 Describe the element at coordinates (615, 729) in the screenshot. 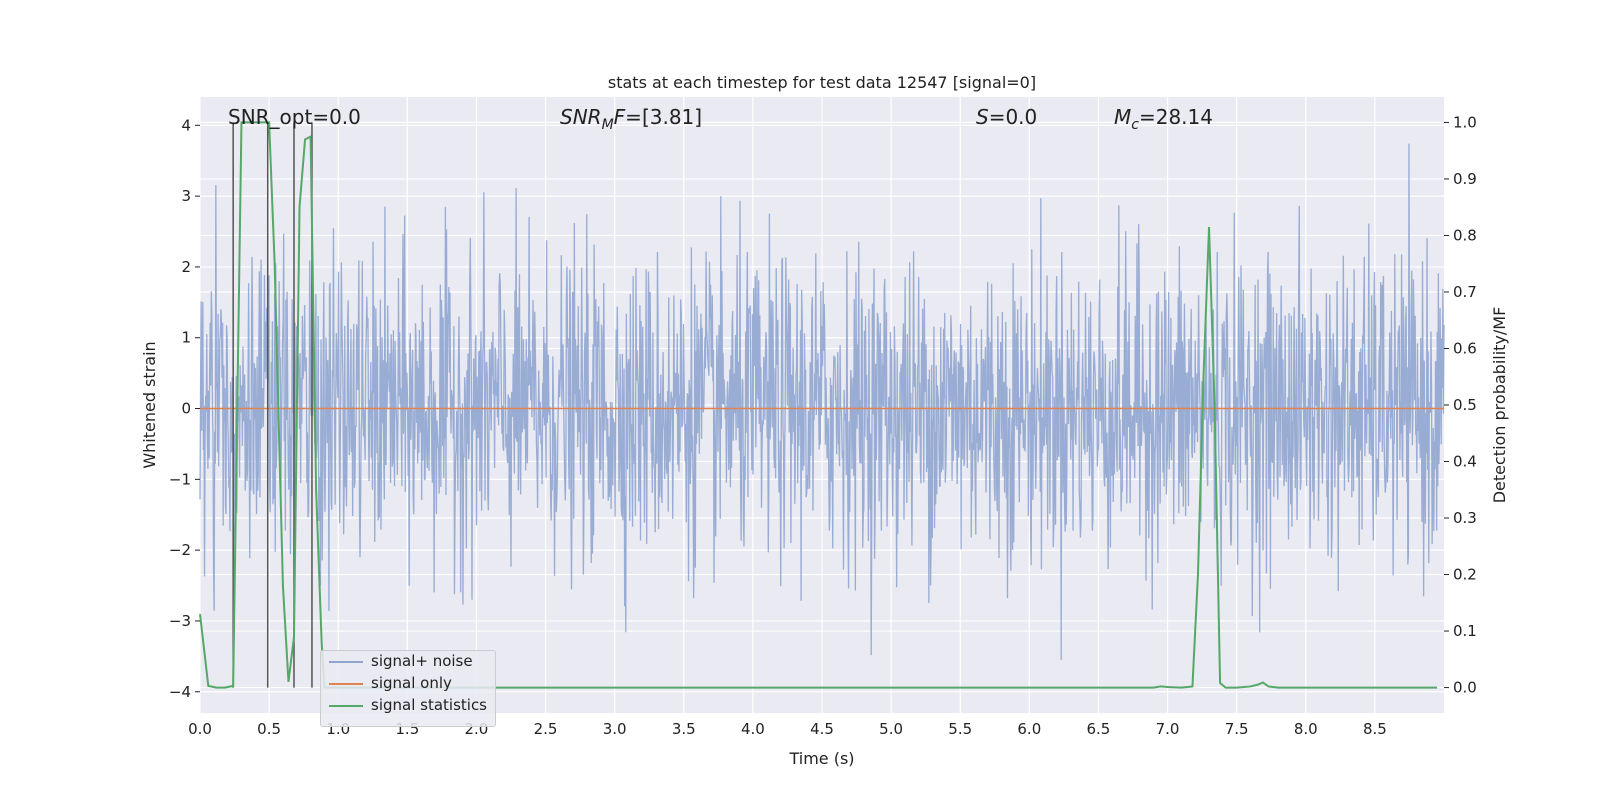

I see `x-tick-label: 3.0` at that location.